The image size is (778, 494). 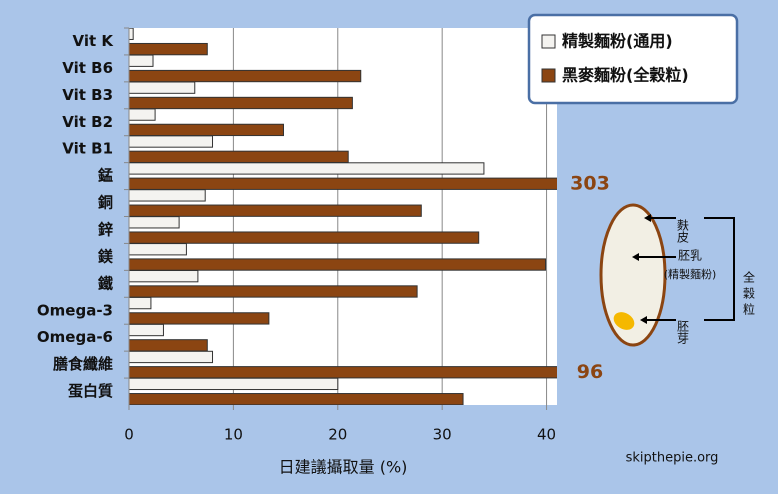 I want to click on value-label: 303, so click(x=590, y=183).